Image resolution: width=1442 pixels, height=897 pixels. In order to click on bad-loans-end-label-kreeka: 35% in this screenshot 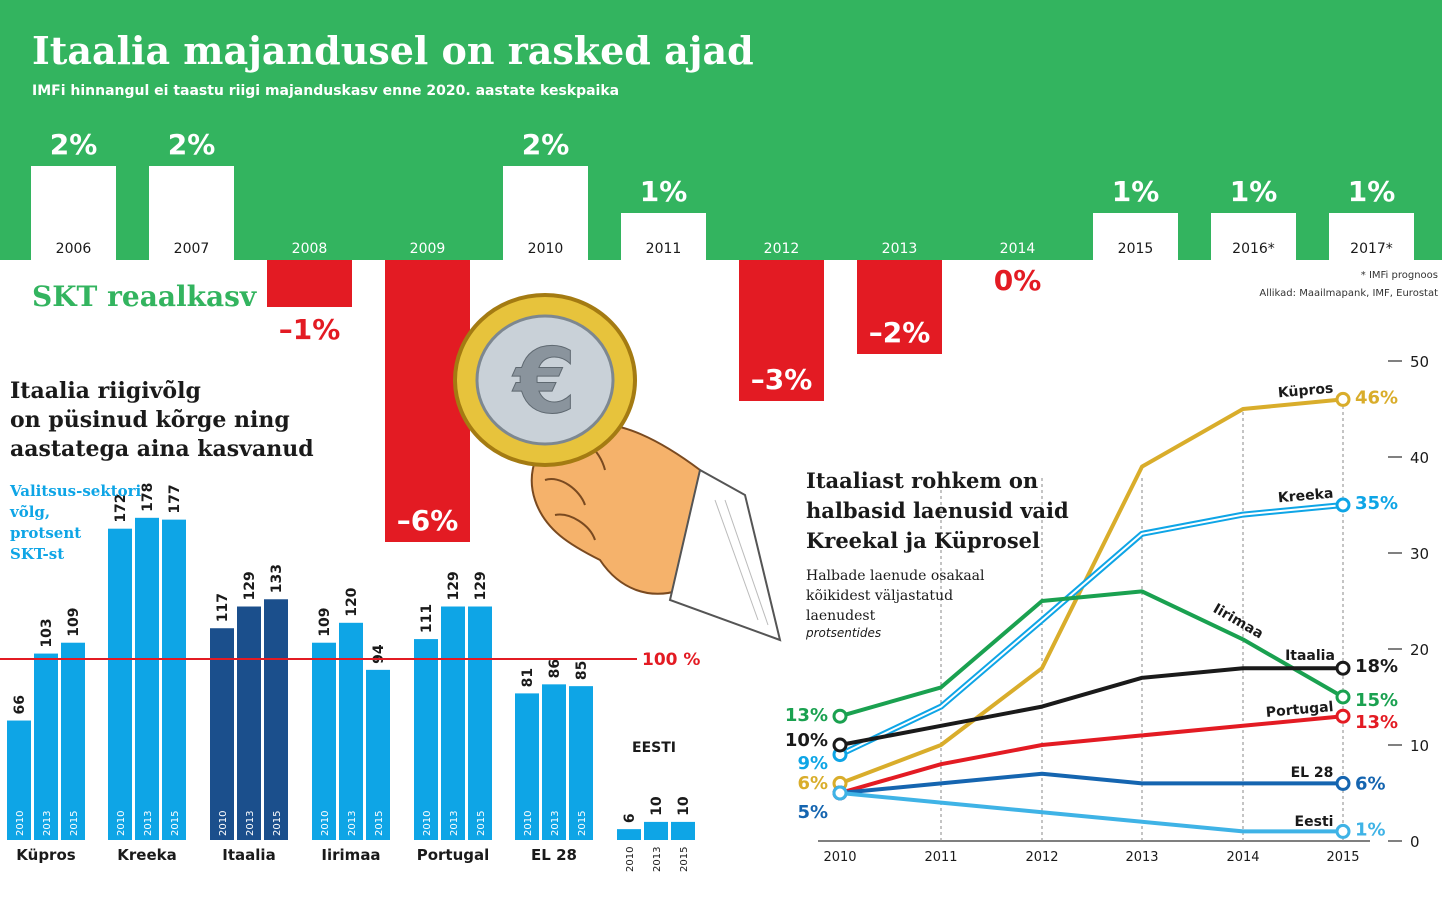, I will do `click(1376, 503)`.